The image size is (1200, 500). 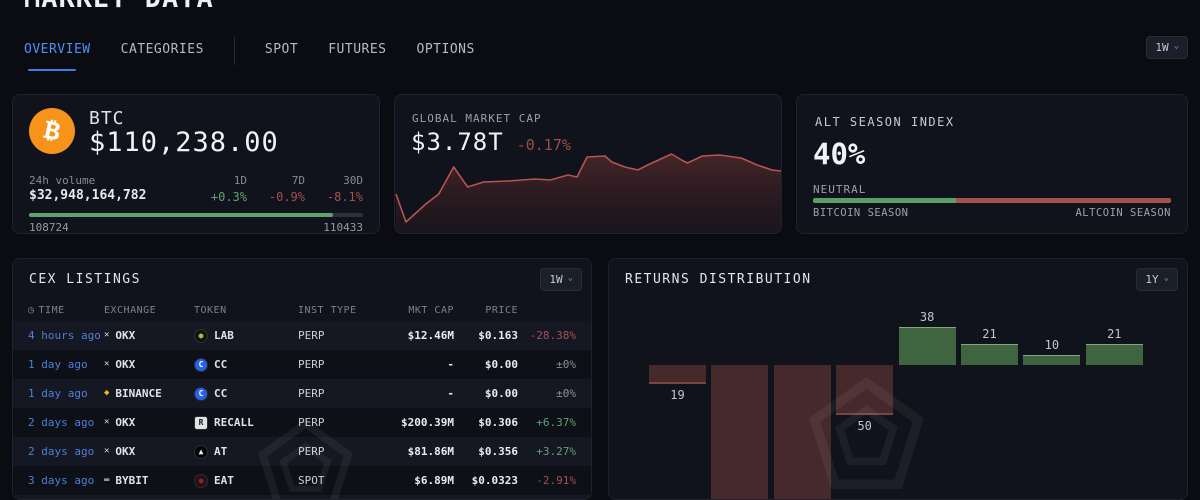 What do you see at coordinates (885, 200) in the screenshot?
I see `bitcoin-season-segment` at bounding box center [885, 200].